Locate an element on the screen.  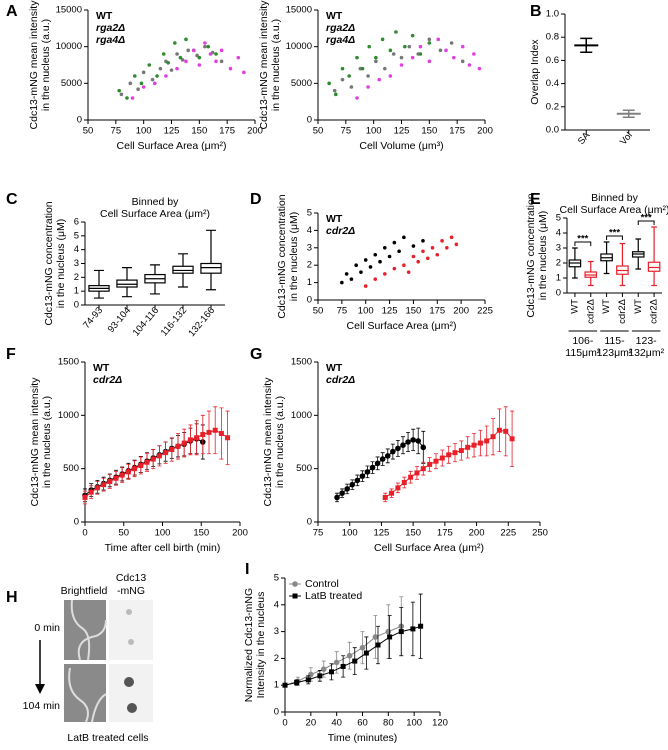
y-tick-label: 0.0 is located at coordinates (552, 130).